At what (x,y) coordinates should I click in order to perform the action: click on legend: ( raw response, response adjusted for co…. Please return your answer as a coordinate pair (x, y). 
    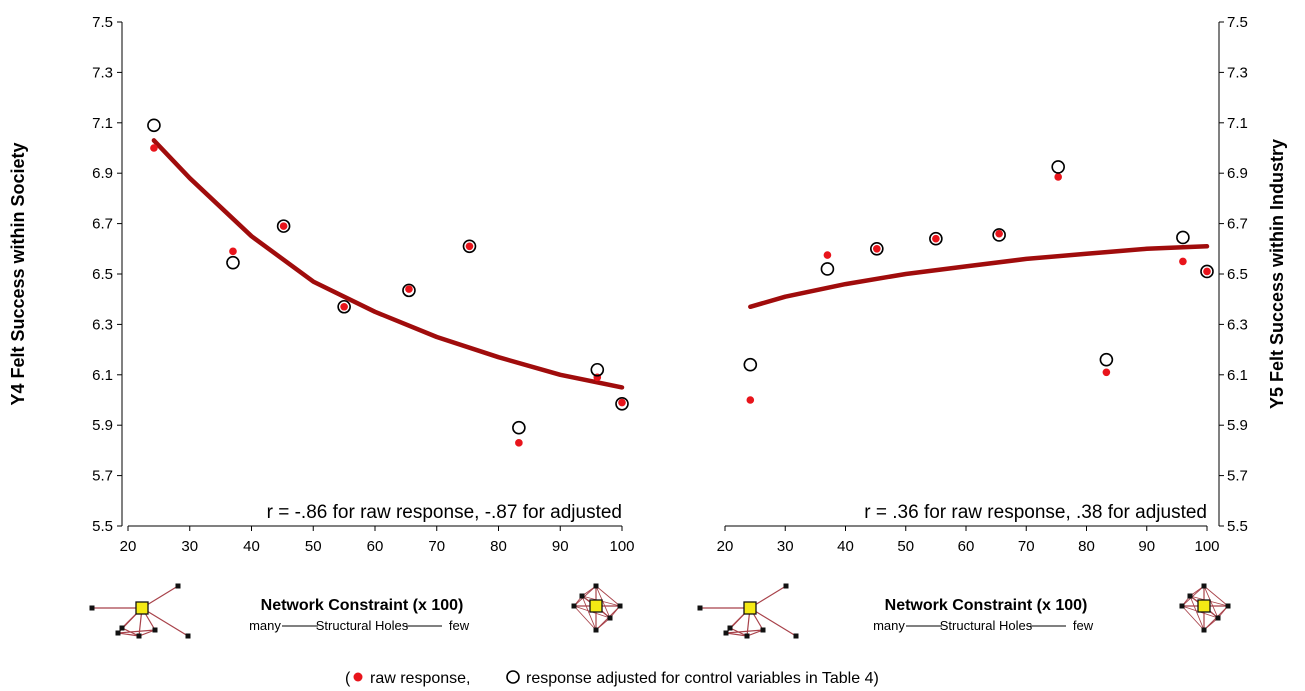
    Looking at the image, I should click on (612, 678).